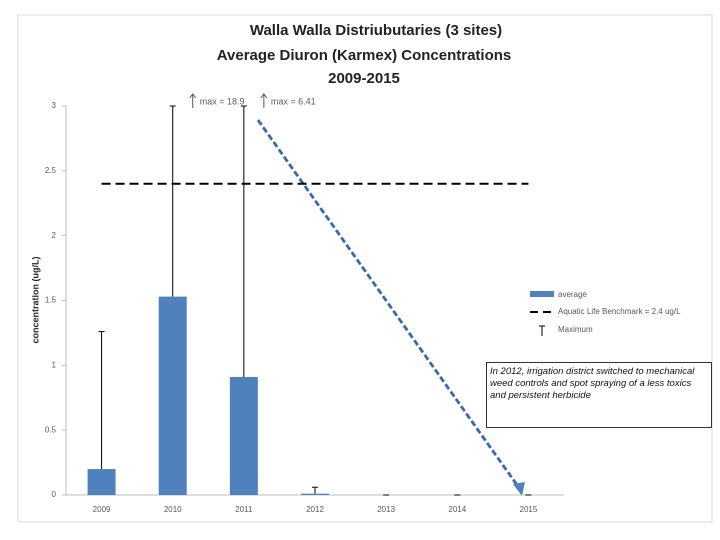  I want to click on legend-label: Maximum, so click(575, 329).